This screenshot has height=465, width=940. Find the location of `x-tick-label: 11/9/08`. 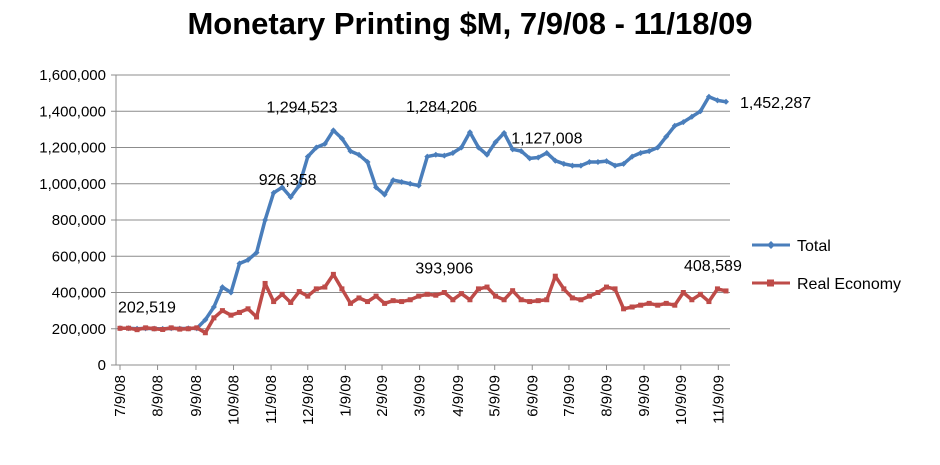

x-tick-label: 11/9/08 is located at coordinates (271, 399).